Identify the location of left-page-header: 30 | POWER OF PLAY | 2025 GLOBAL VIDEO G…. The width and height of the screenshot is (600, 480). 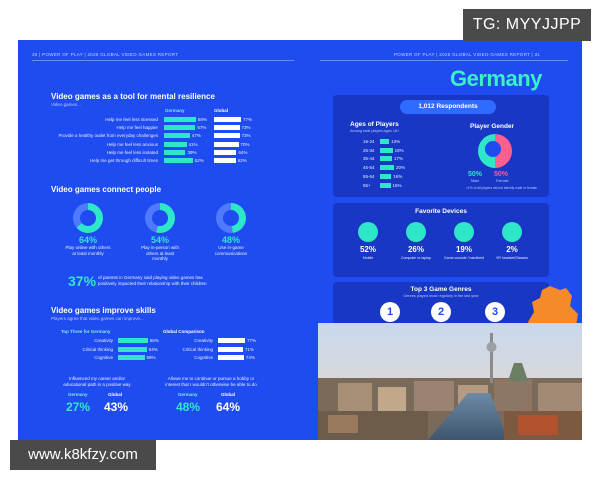
(105, 54).